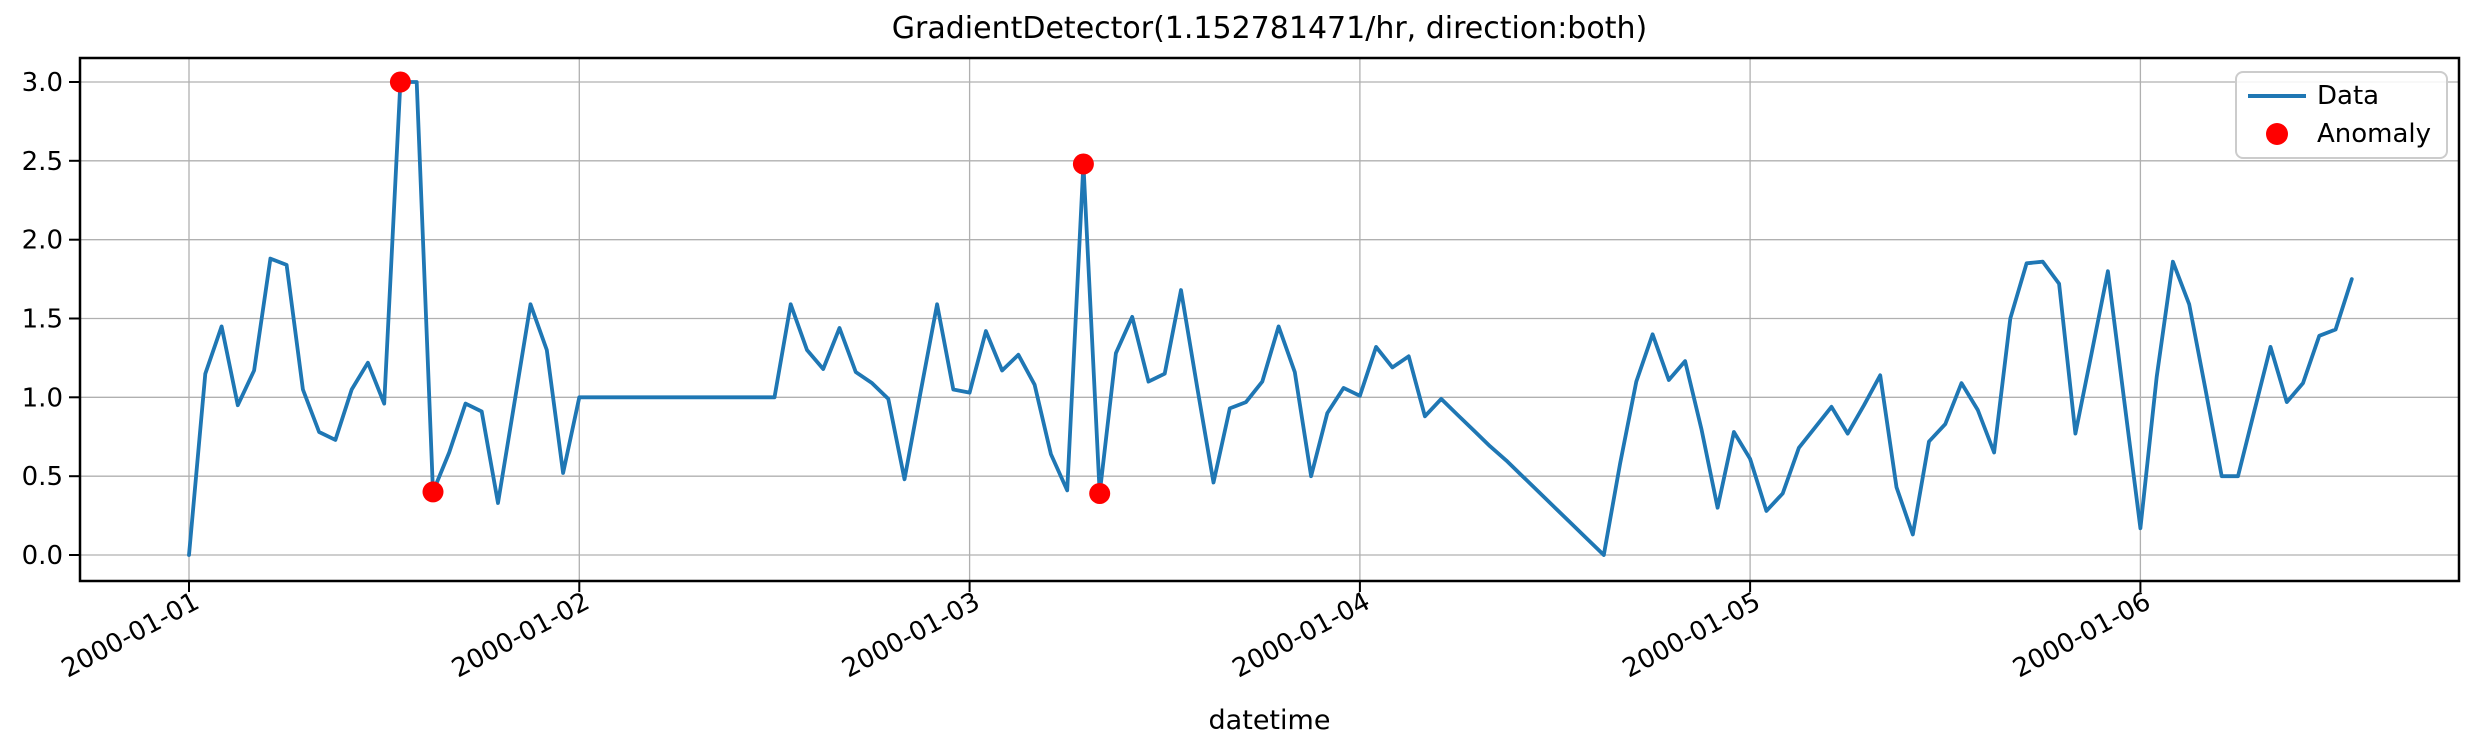 Image resolution: width=2480 pixels, height=755 pixels. What do you see at coordinates (1692, 635) in the screenshot?
I see `x-tick-label: 2000-01-05` at bounding box center [1692, 635].